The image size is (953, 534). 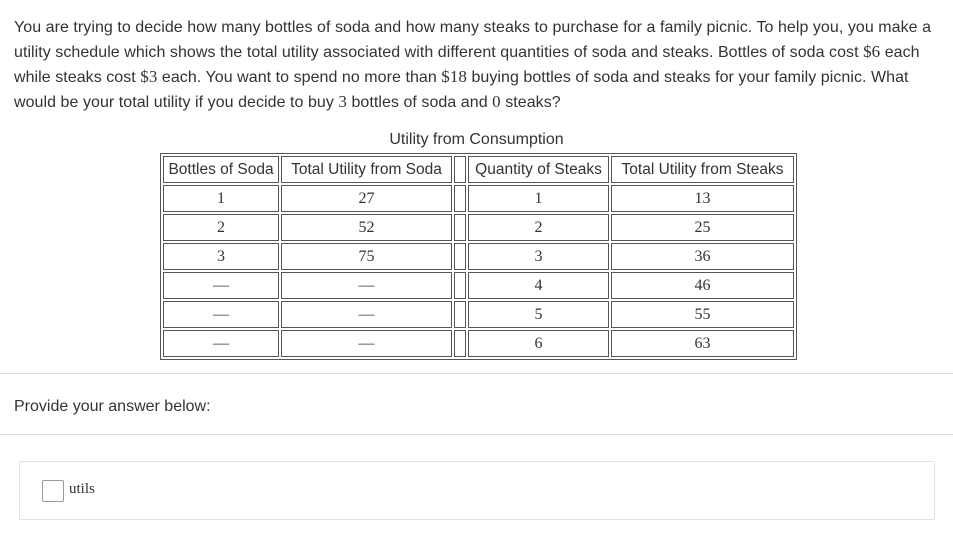 I want to click on answer-unit-label: utils, so click(x=82, y=489).